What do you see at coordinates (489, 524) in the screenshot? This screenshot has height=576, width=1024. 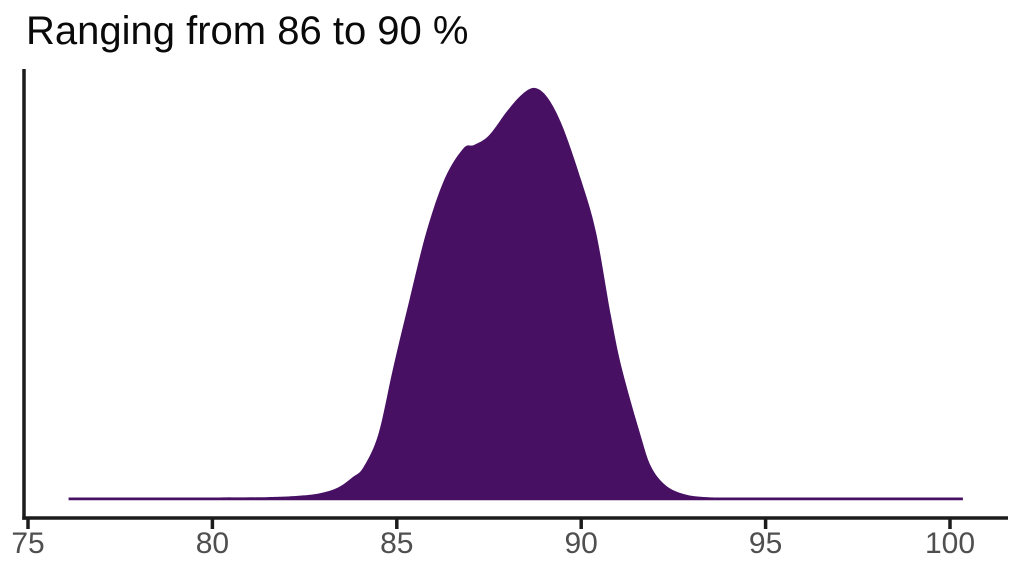 I see `x-axis-ticks` at bounding box center [489, 524].